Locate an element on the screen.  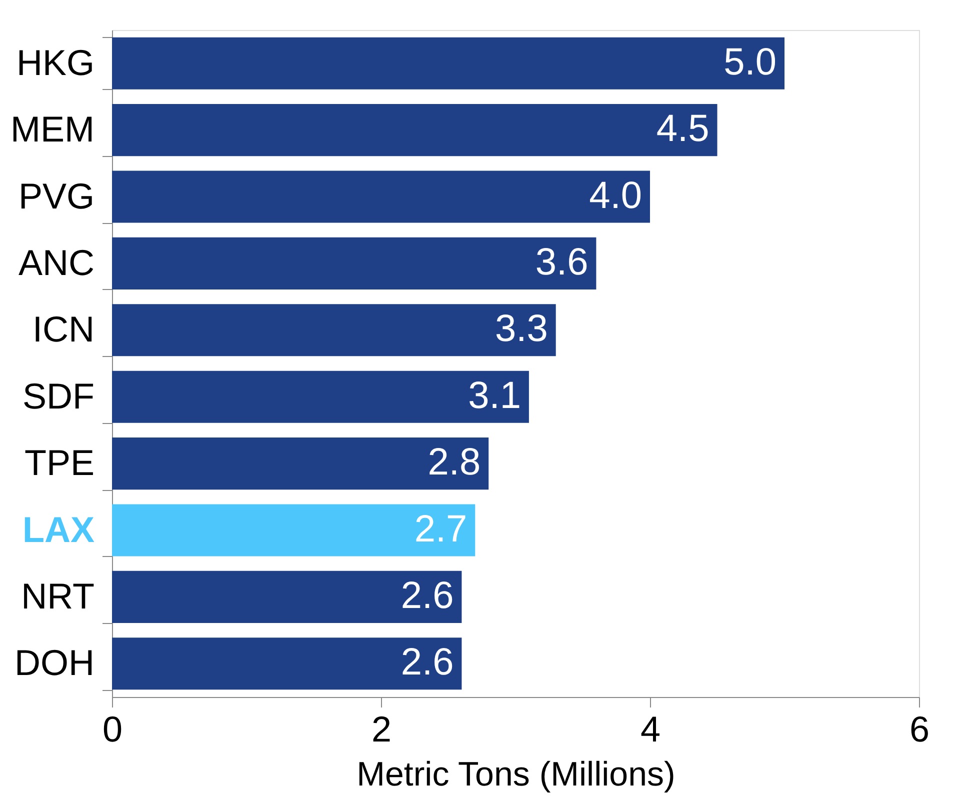
y-tick-label: DOH is located at coordinates (54, 663).